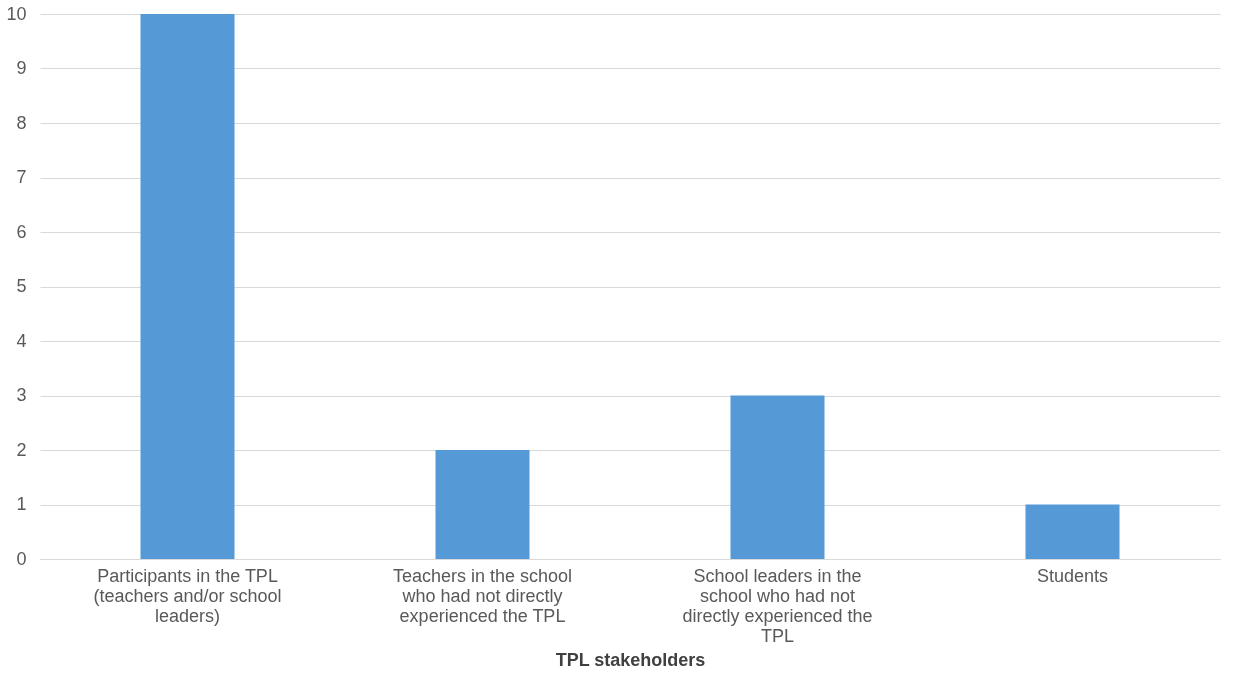 The width and height of the screenshot is (1239, 677). What do you see at coordinates (21, 395) in the screenshot?
I see `y-tick-label: 3` at bounding box center [21, 395].